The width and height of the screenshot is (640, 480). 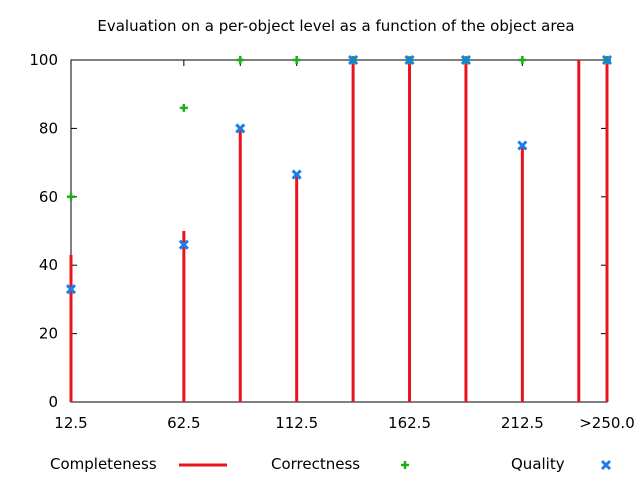 I want to click on x-tick-label: >250.0, so click(x=607, y=423).